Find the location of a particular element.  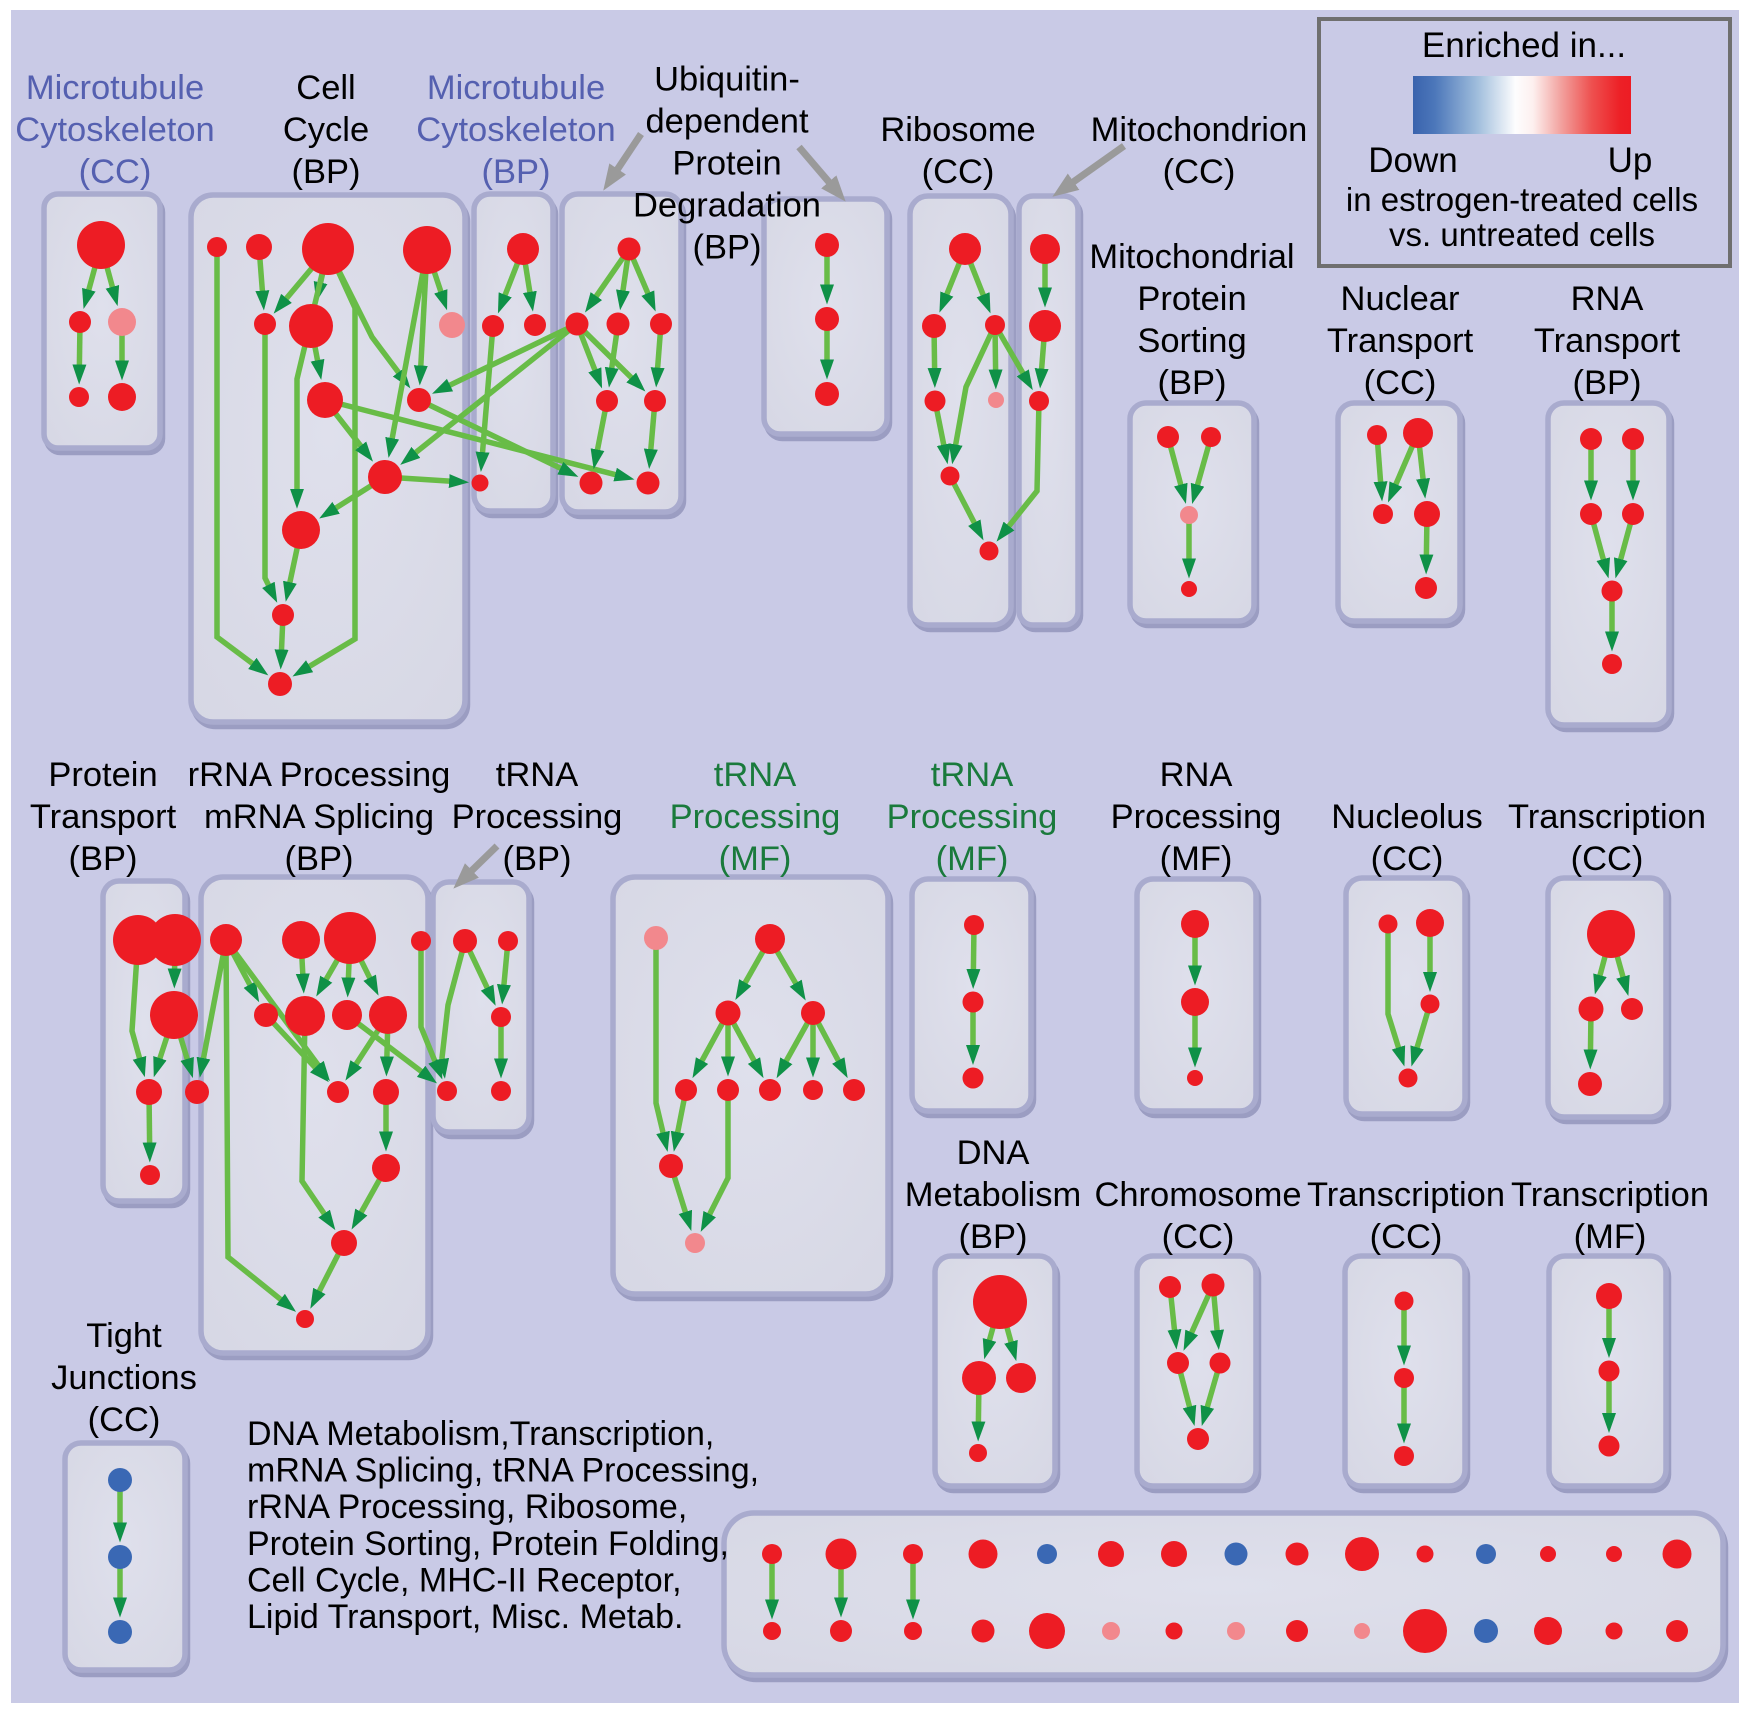

svg-text: Metabolism is located at coordinates (993, 1195).